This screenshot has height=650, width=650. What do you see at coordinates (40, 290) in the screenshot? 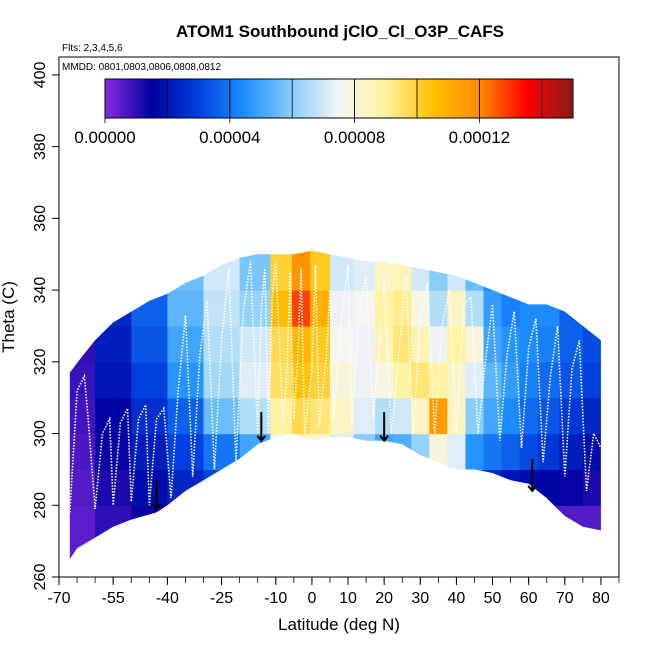
I see `y-tick-label: 340` at bounding box center [40, 290].